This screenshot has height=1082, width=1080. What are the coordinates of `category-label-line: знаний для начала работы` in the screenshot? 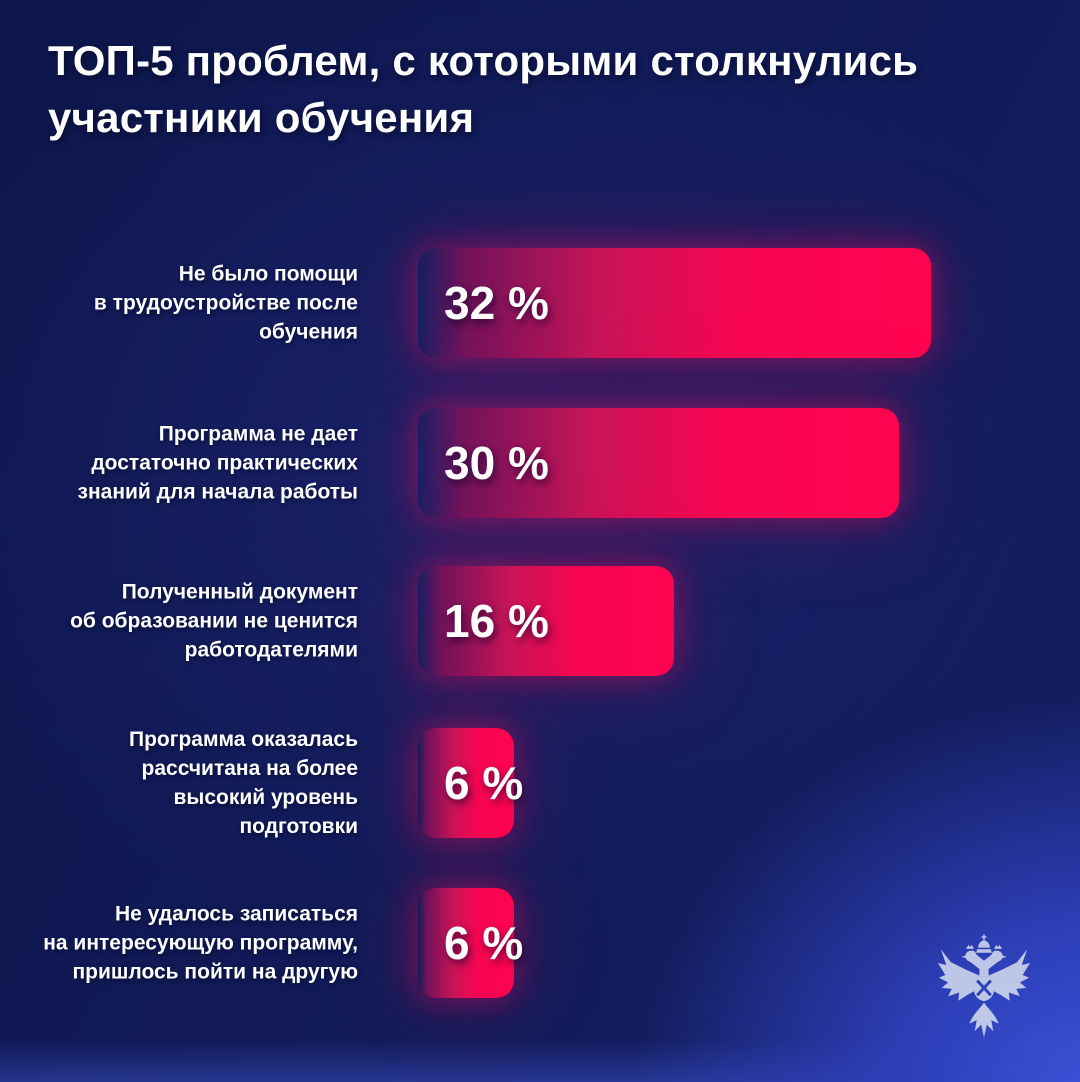 It's located at (217, 492).